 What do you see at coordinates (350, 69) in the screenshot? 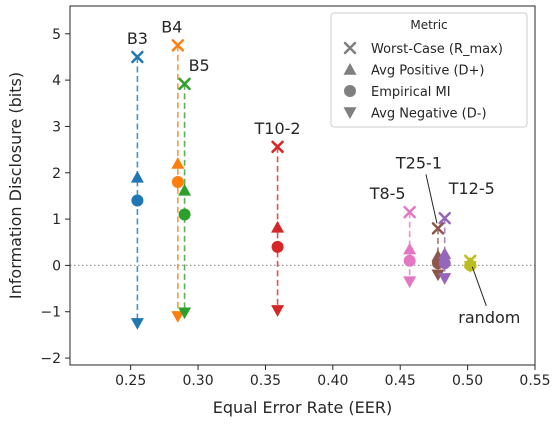
I see `legend-marker-triangle-up` at bounding box center [350, 69].